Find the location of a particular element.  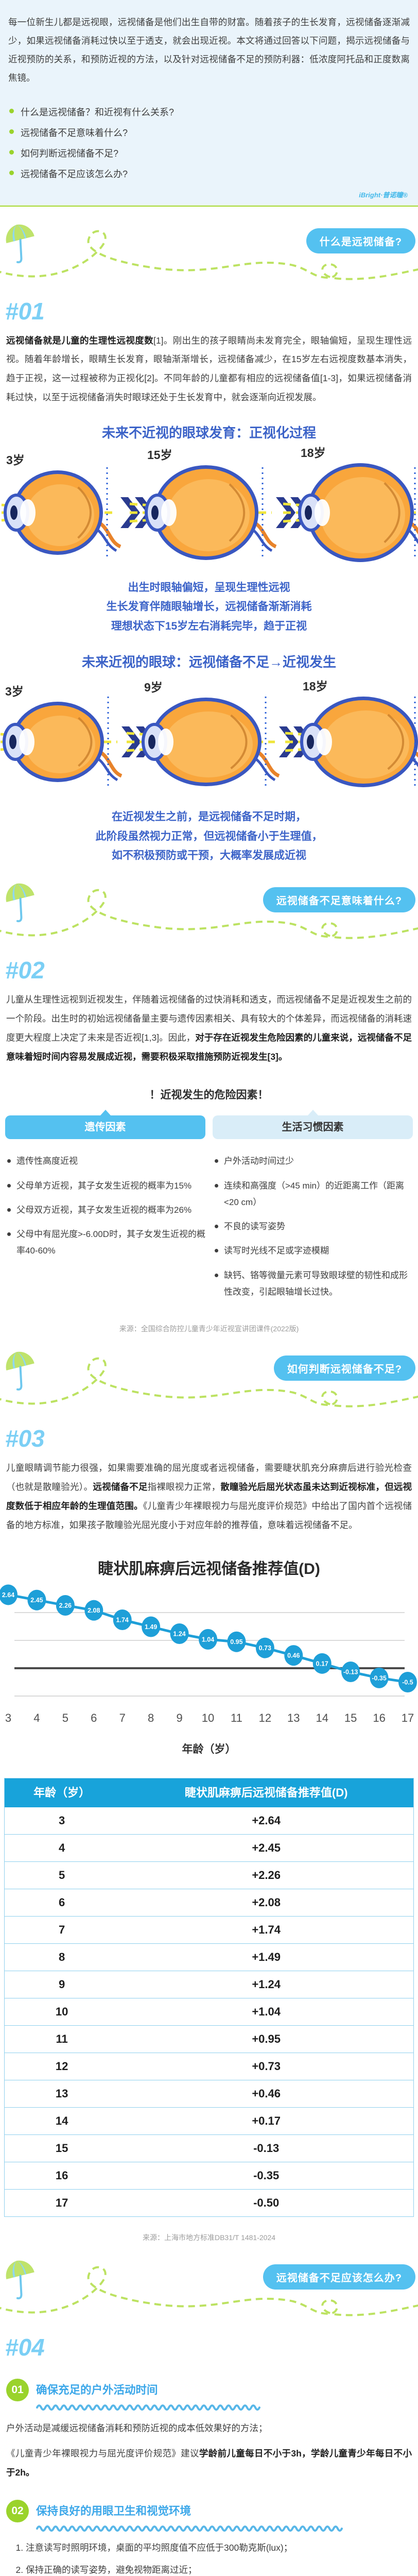

table-row: 12 +0.73 is located at coordinates (209, 2066).